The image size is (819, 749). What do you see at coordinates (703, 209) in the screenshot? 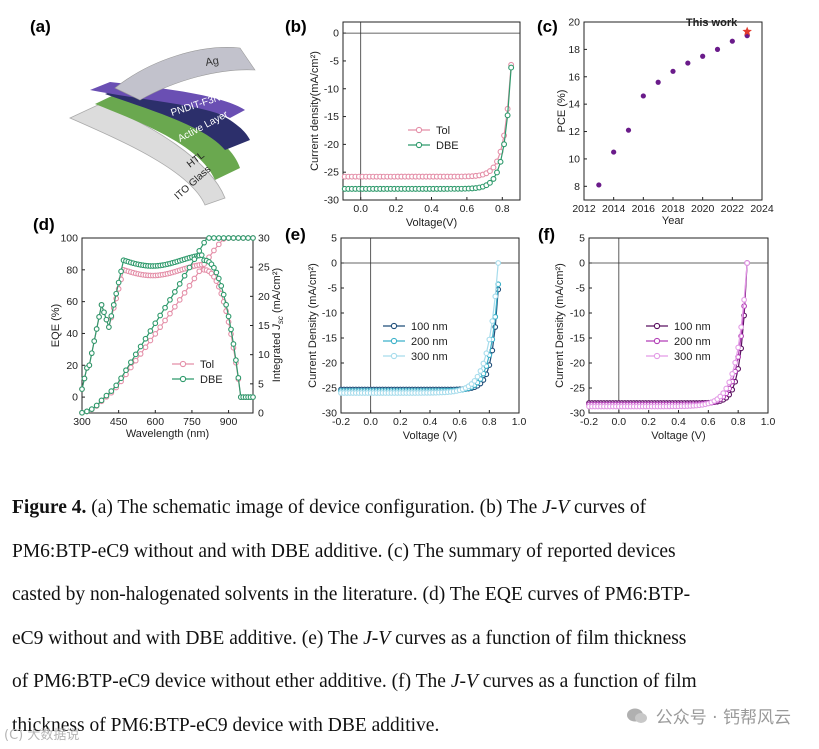
I see `x-tick-label: 2020` at bounding box center [703, 209].